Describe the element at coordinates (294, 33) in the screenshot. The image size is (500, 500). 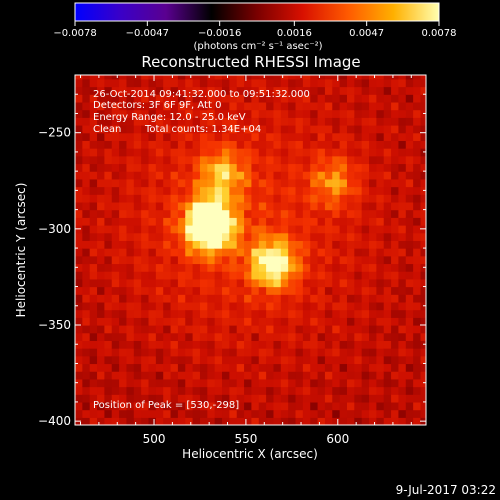
I see `colorbar-tick-label-3: 0.0016` at that location.